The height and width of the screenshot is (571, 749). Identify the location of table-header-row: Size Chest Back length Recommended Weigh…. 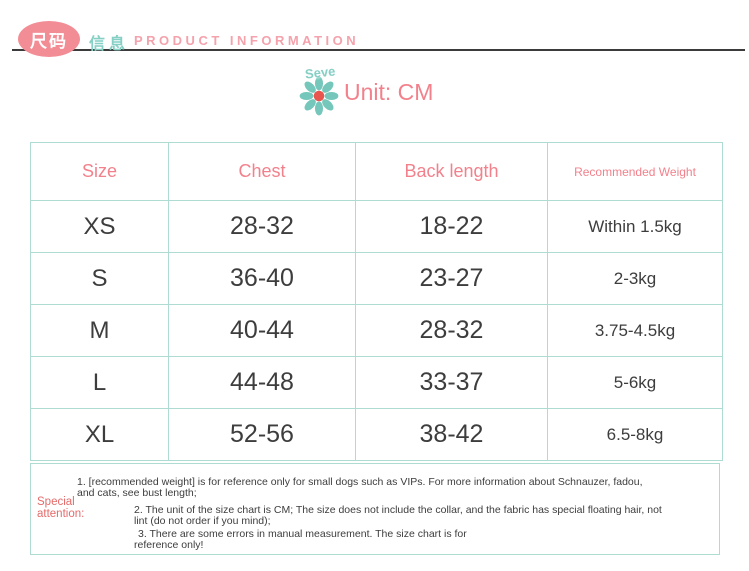
(376, 171).